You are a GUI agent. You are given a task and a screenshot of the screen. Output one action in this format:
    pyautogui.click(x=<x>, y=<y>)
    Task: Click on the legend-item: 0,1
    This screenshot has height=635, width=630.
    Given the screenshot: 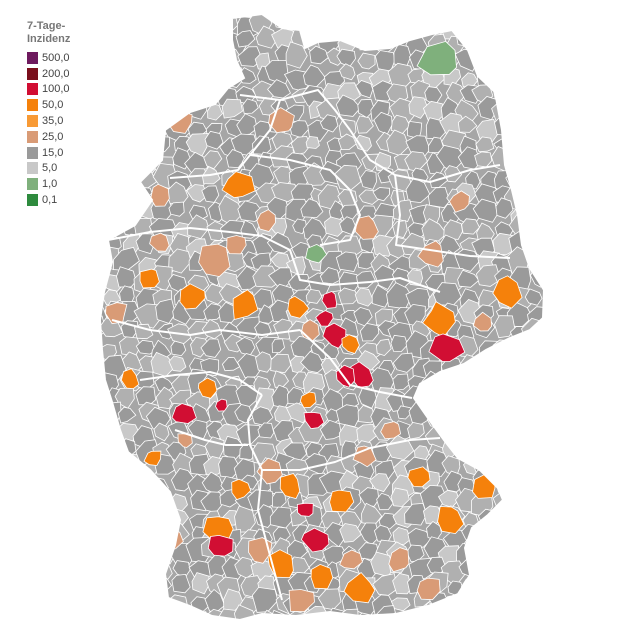 What is the action you would take?
    pyautogui.click(x=72, y=200)
    